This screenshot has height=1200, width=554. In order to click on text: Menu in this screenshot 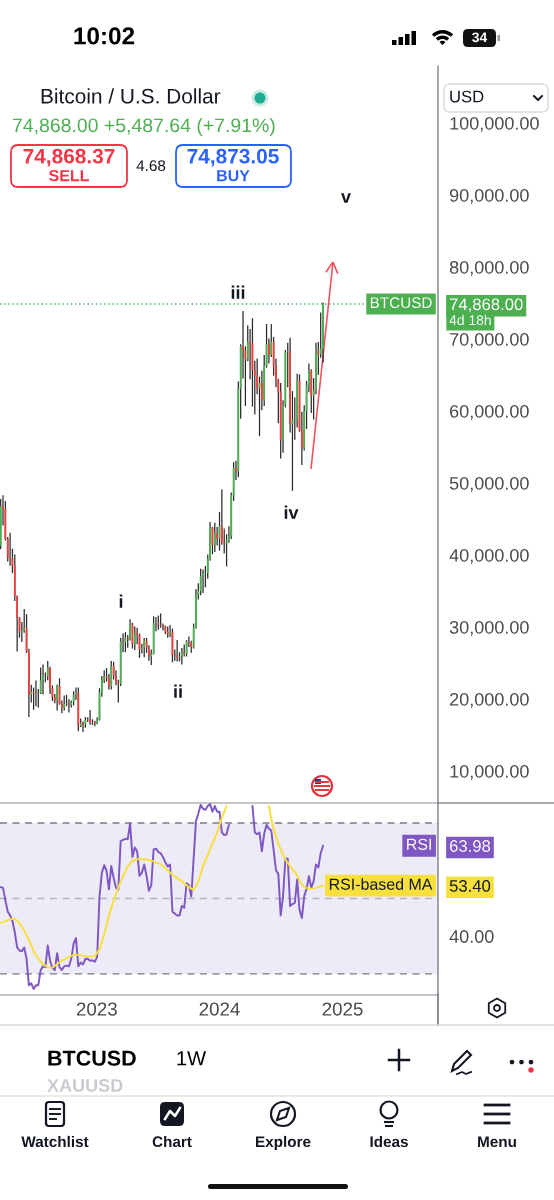, I will do `click(497, 1142)`.